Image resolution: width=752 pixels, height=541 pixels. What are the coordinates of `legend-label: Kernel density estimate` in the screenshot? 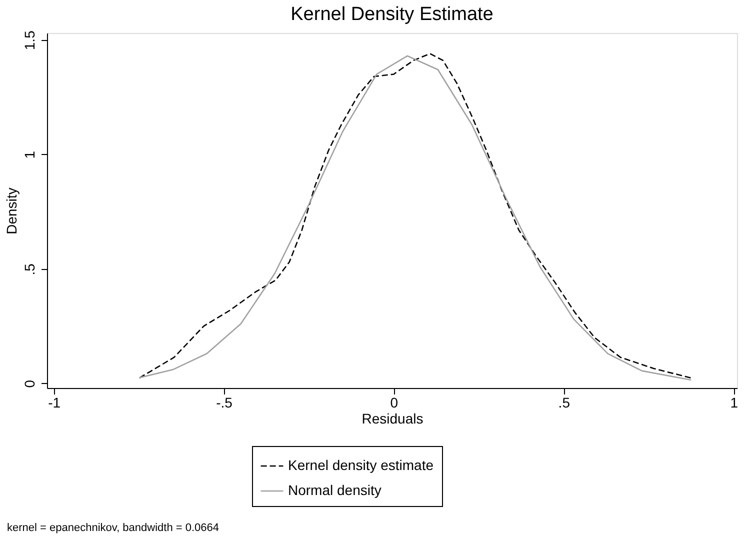 It's located at (361, 465).